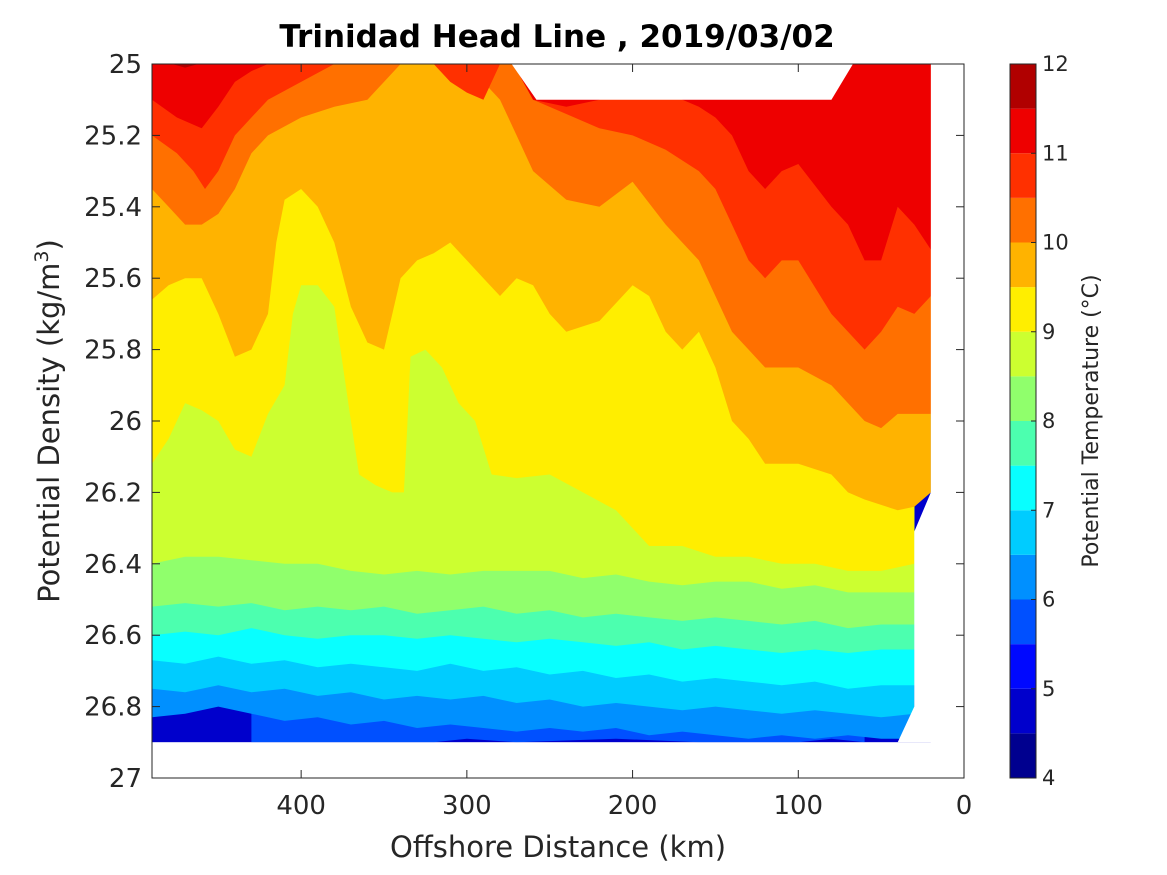  What do you see at coordinates (1055, 64) in the screenshot?
I see `colorbar-tick-label: 12` at bounding box center [1055, 64].